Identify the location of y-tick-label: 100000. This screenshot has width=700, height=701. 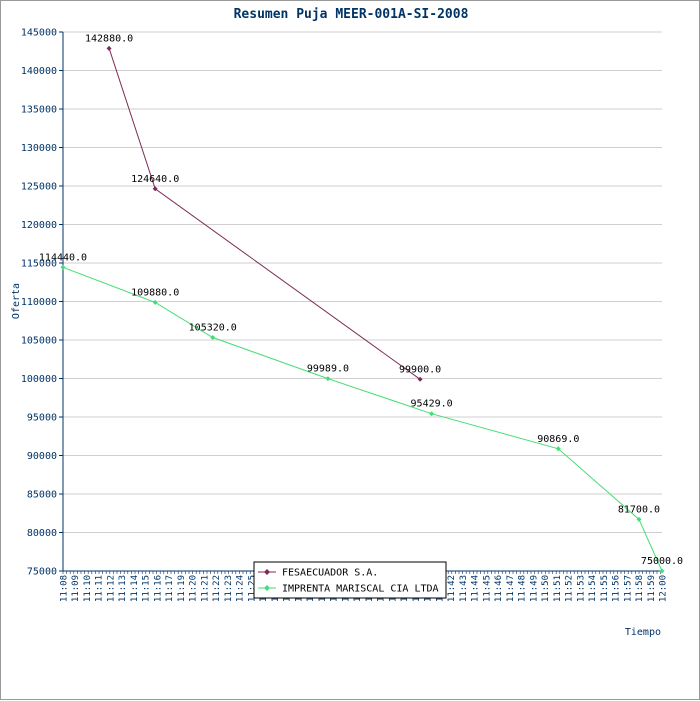
(39, 379).